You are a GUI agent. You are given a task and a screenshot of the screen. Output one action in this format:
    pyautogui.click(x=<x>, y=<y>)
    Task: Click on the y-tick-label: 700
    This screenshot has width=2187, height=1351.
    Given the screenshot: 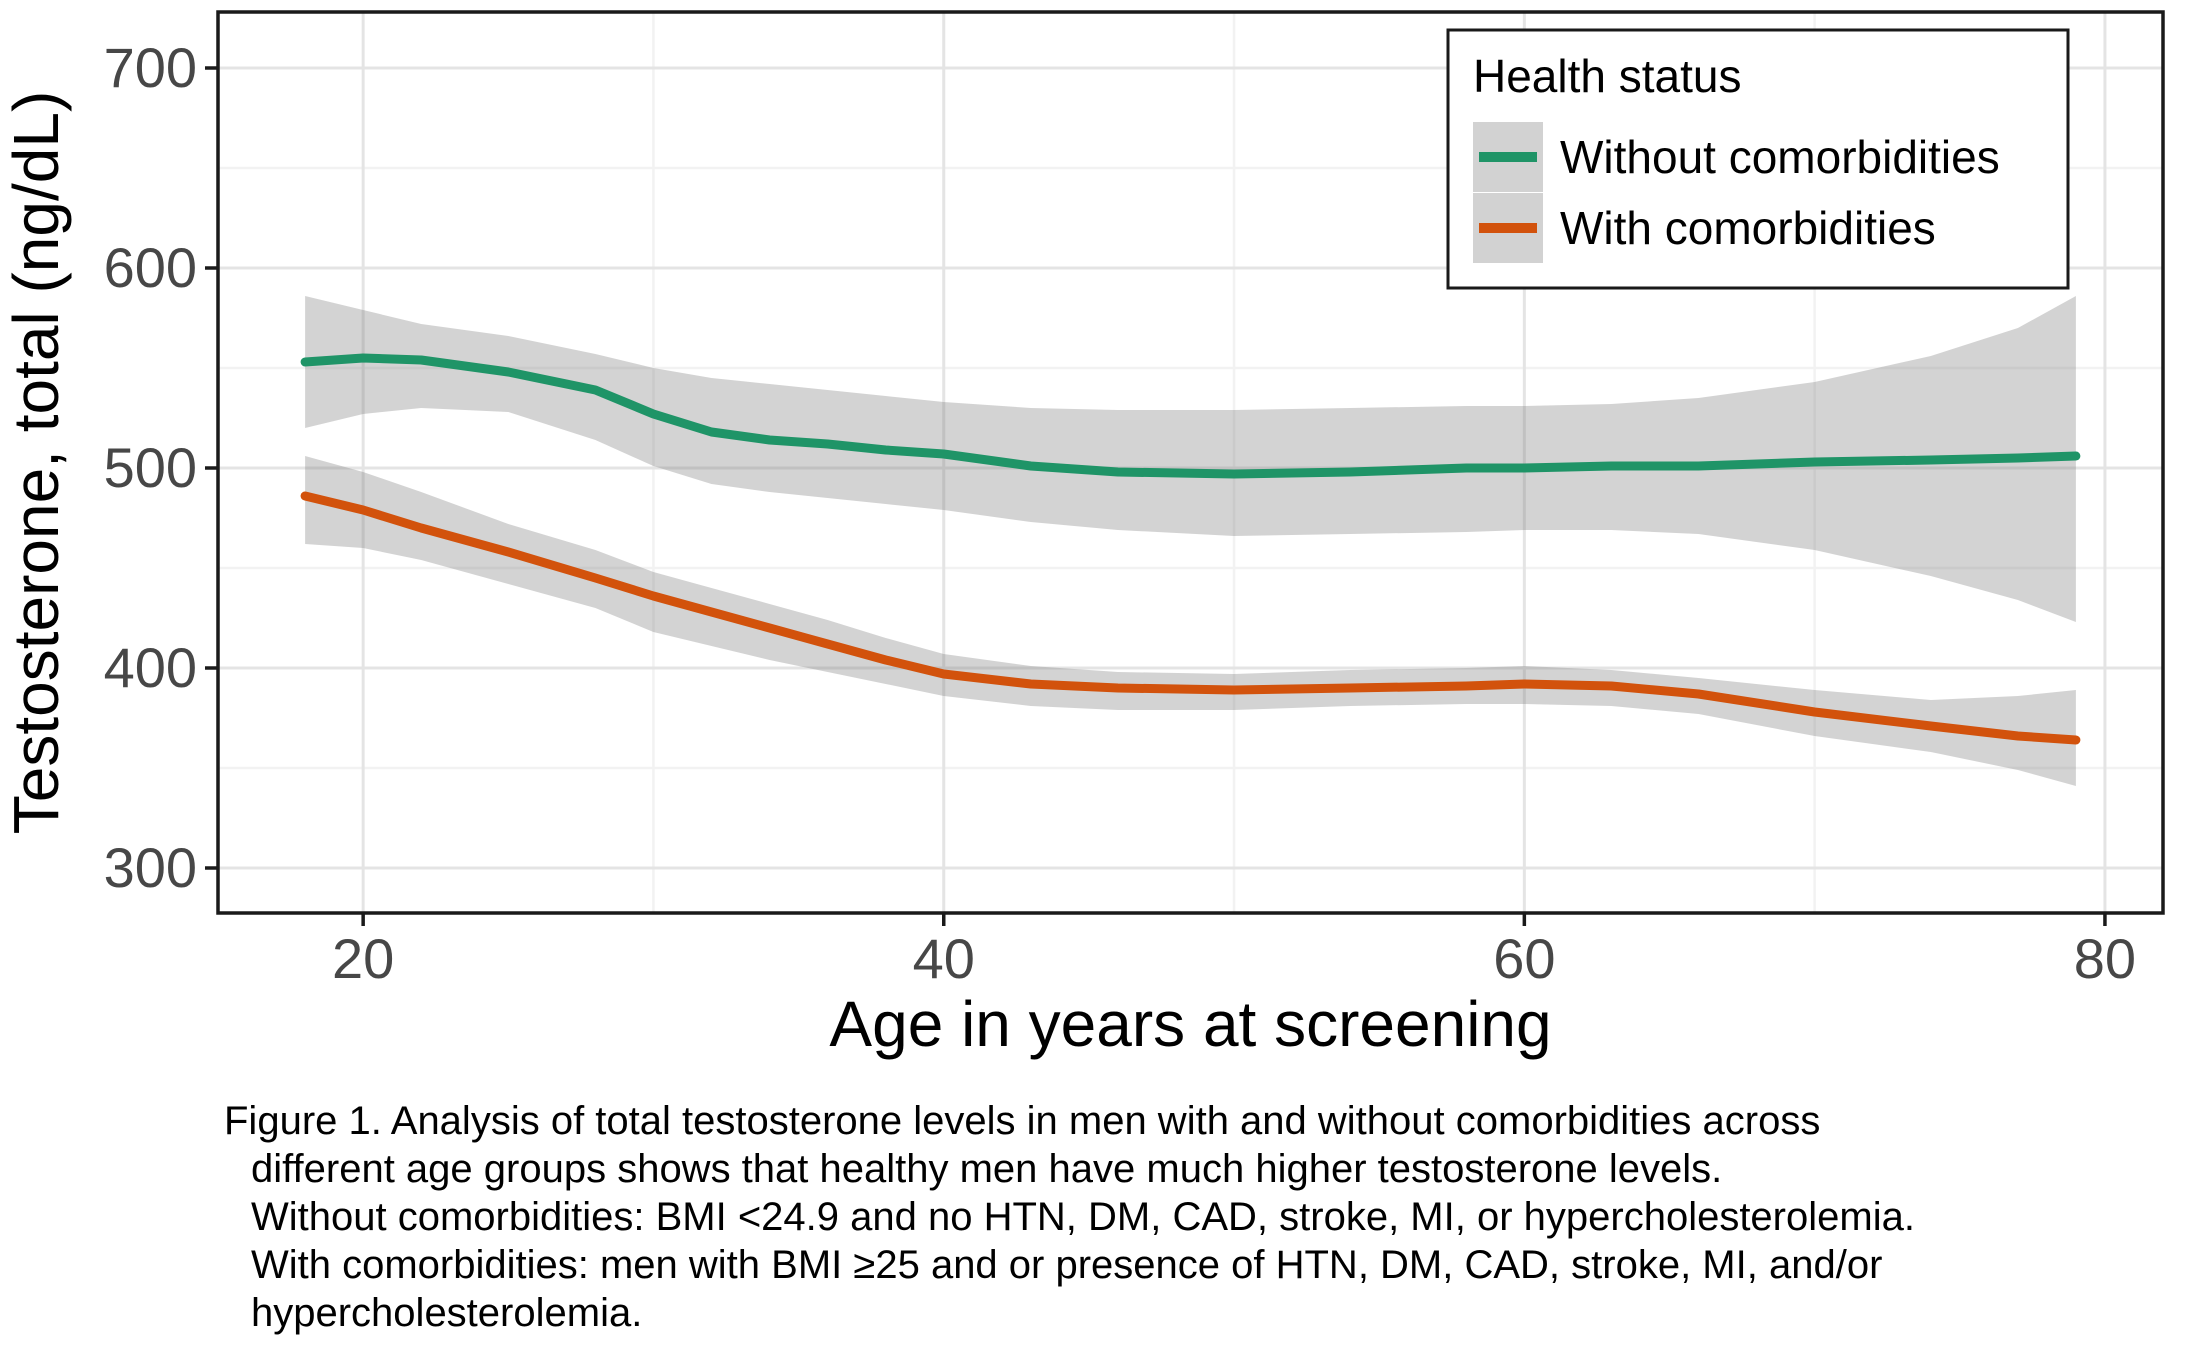 What is the action you would take?
    pyautogui.click(x=150, y=67)
    